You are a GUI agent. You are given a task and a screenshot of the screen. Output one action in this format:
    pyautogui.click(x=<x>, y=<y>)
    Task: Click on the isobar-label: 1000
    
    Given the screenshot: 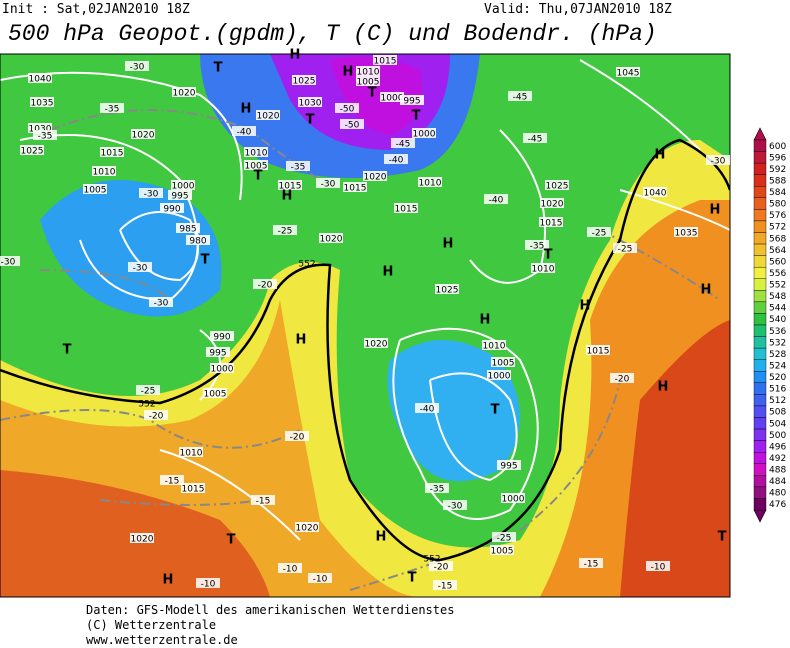 What is the action you would take?
    pyautogui.click(x=513, y=500)
    